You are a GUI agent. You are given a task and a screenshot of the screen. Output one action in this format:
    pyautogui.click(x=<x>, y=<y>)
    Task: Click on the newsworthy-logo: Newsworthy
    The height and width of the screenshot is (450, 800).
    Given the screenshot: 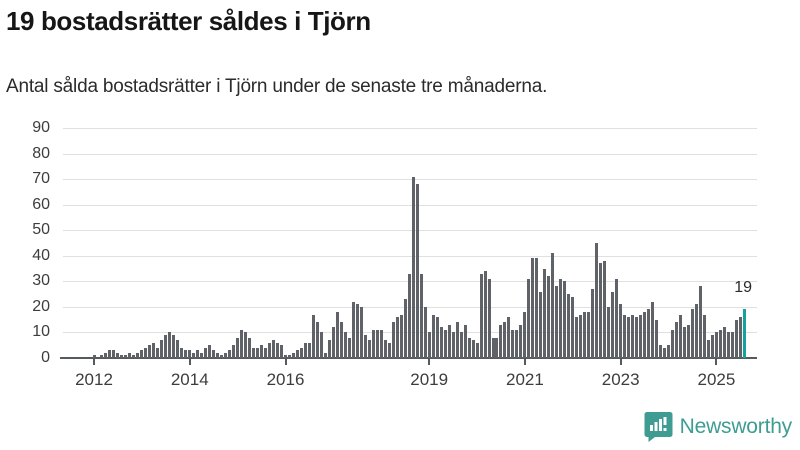 What is the action you would take?
    pyautogui.click(x=718, y=426)
    